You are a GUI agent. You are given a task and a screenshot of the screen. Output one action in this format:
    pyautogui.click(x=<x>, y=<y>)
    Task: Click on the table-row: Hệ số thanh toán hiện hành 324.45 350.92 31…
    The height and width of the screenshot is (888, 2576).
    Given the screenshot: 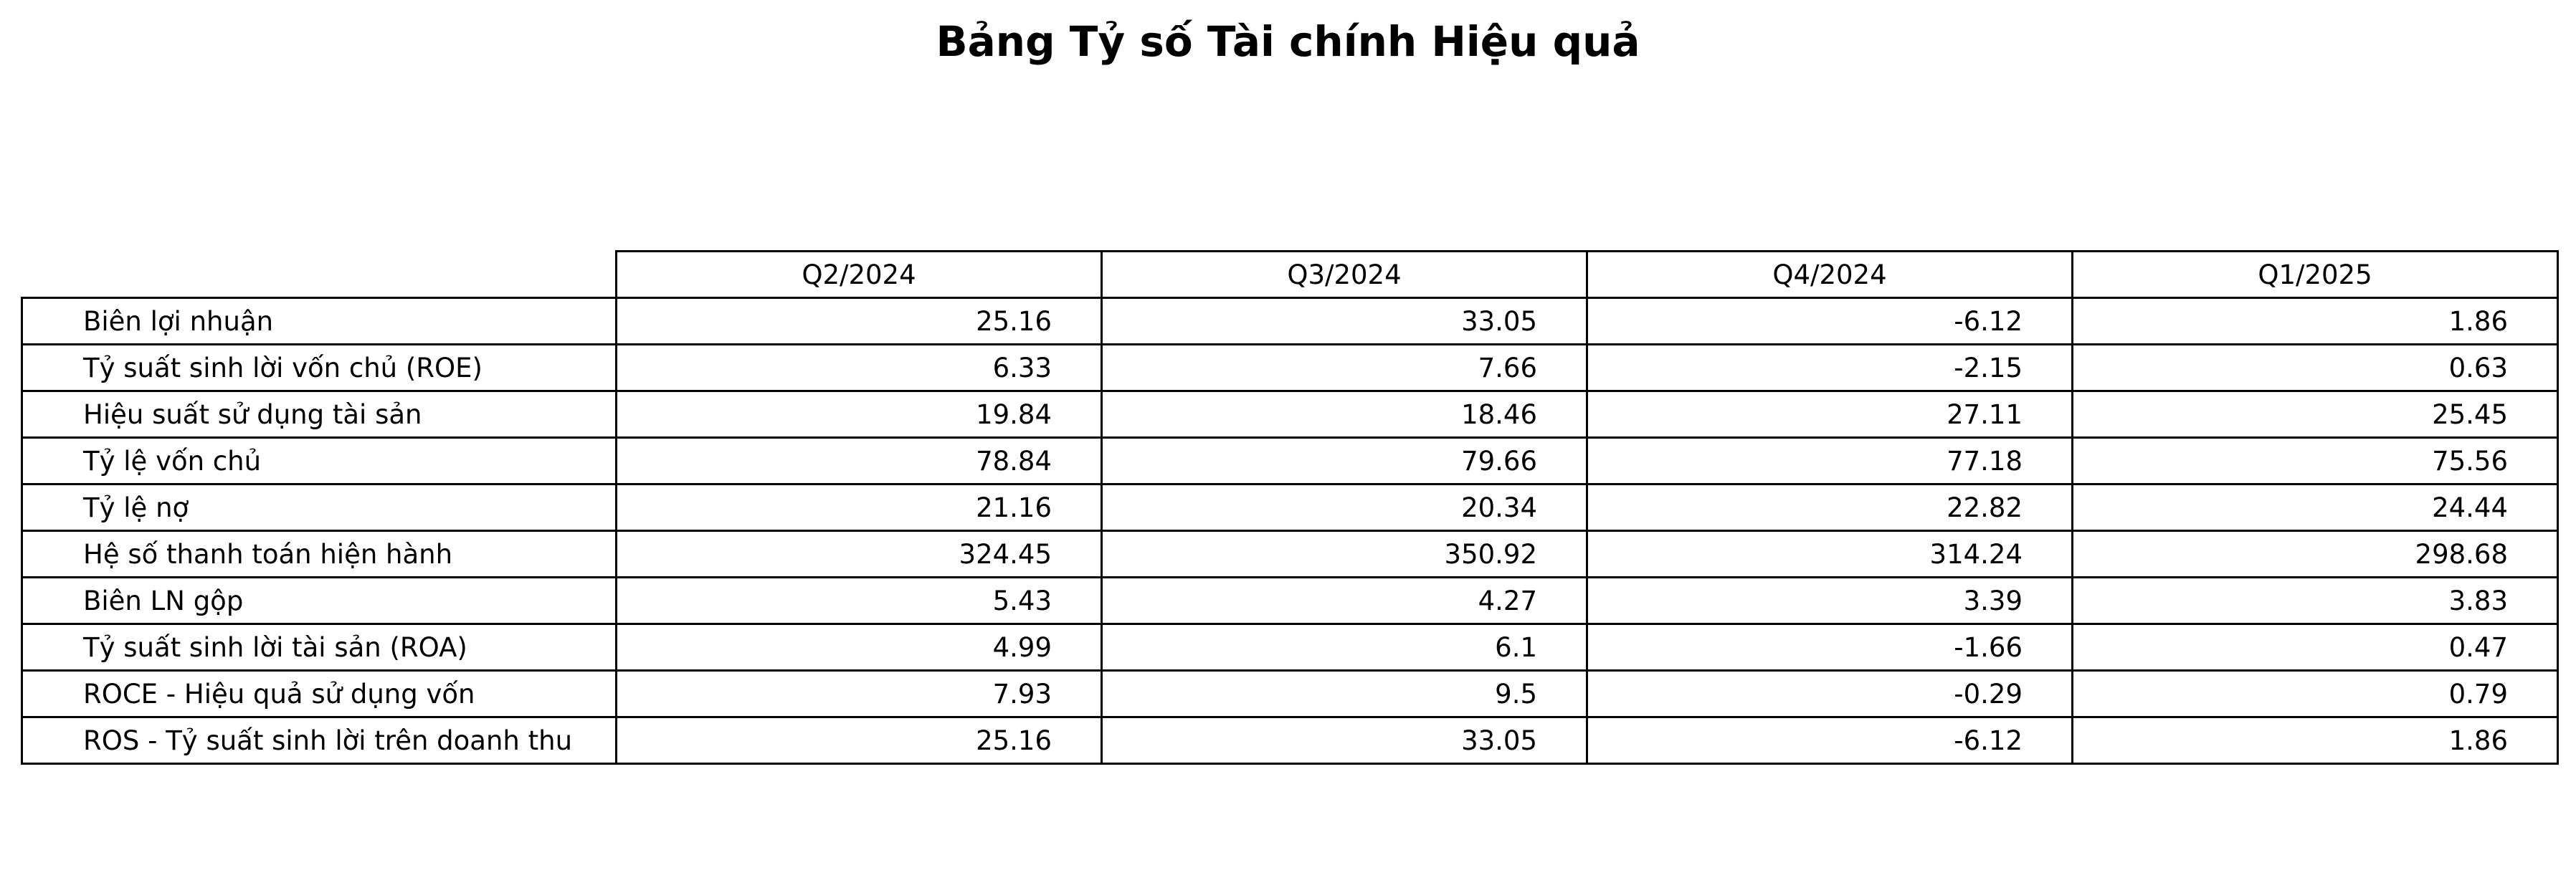 What is the action you would take?
    pyautogui.click(x=1290, y=554)
    